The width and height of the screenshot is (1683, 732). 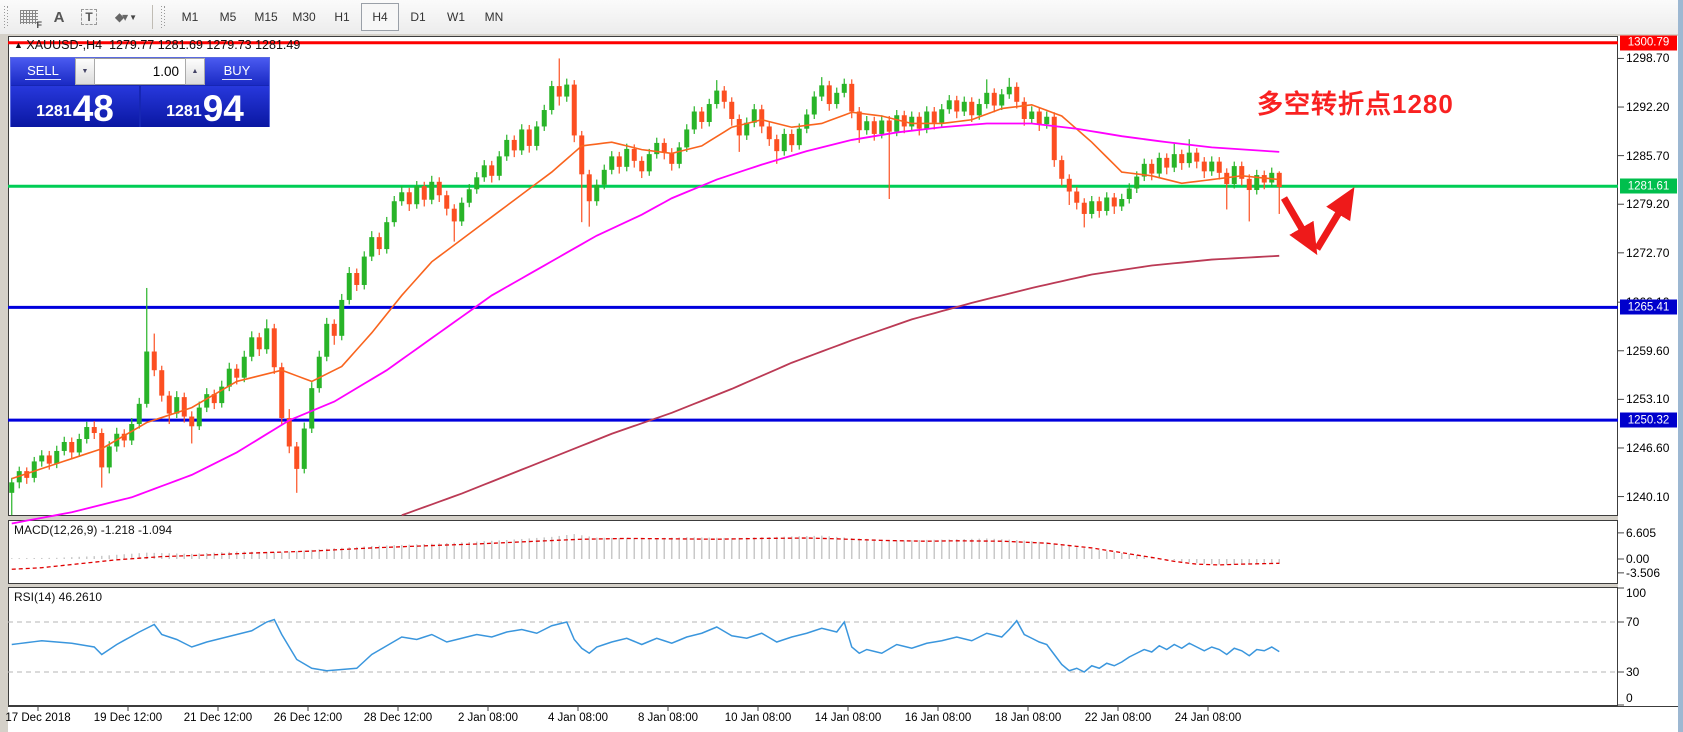 What do you see at coordinates (578, 718) in the screenshot?
I see `time-label: 4 Jan 08:00` at bounding box center [578, 718].